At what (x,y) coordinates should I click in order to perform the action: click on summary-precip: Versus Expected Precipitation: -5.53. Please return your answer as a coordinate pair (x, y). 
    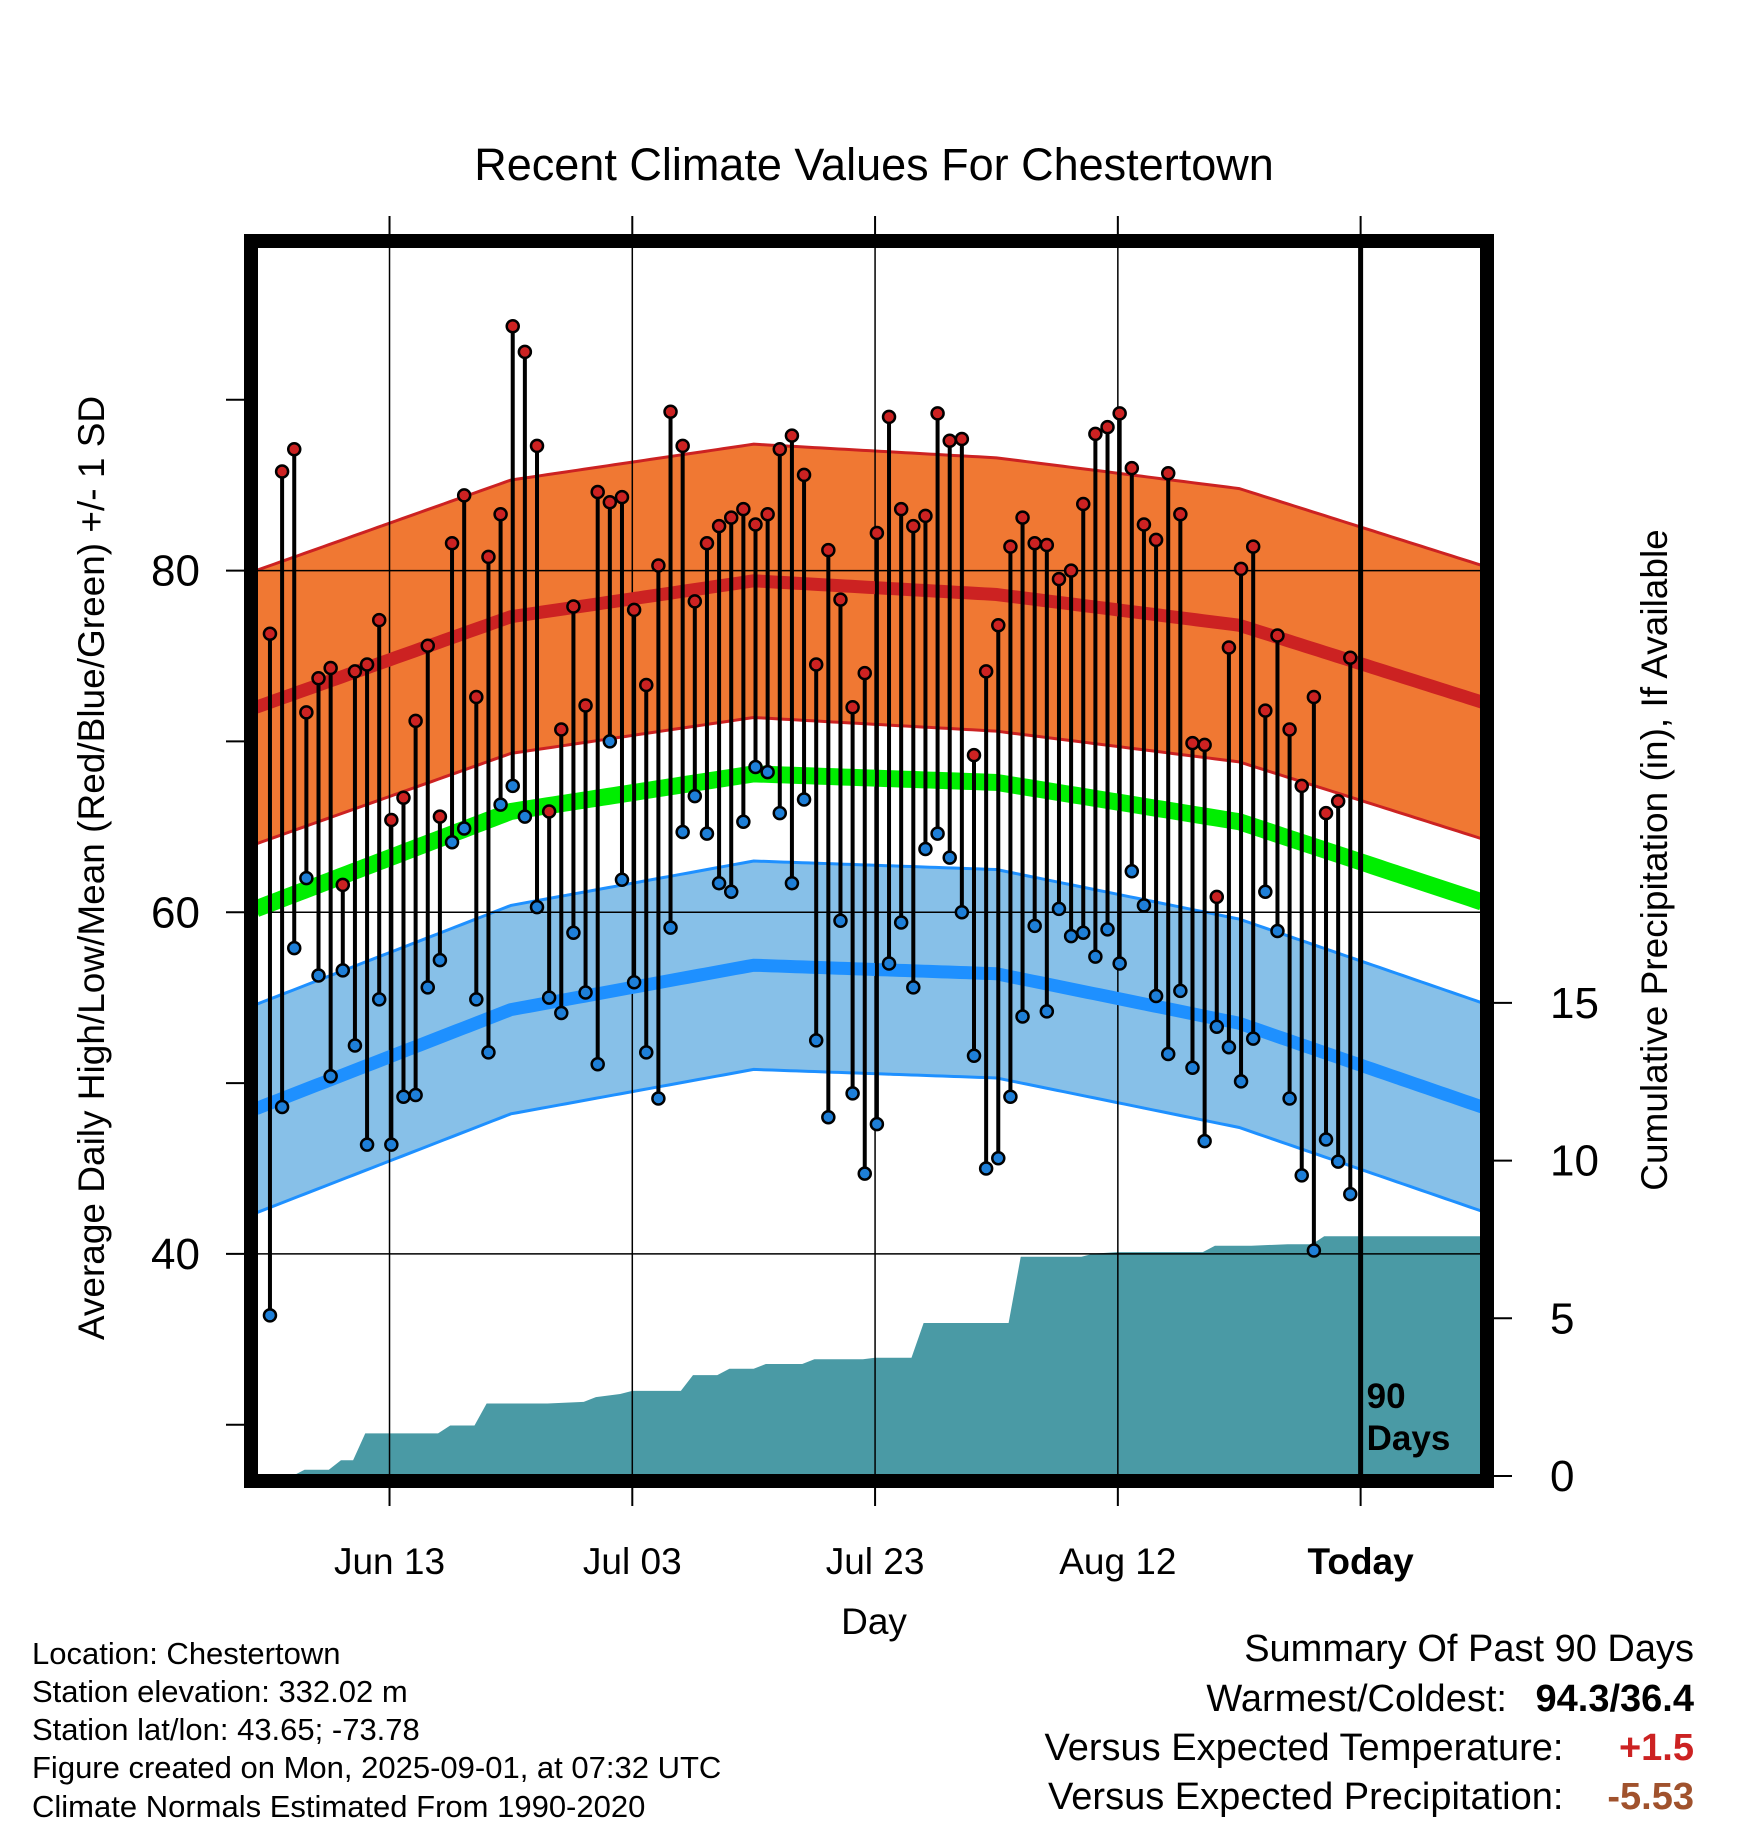
    Looking at the image, I should click on (1371, 1797).